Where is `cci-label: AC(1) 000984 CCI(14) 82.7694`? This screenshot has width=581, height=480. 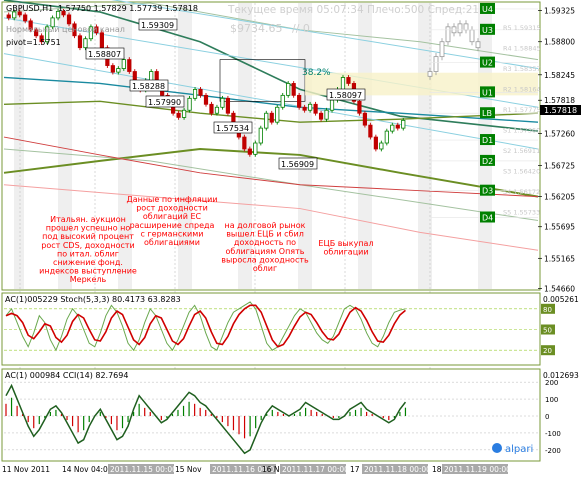 cci-label: AC(1) 000984 CCI(14) 82.7694 is located at coordinates (66, 375).